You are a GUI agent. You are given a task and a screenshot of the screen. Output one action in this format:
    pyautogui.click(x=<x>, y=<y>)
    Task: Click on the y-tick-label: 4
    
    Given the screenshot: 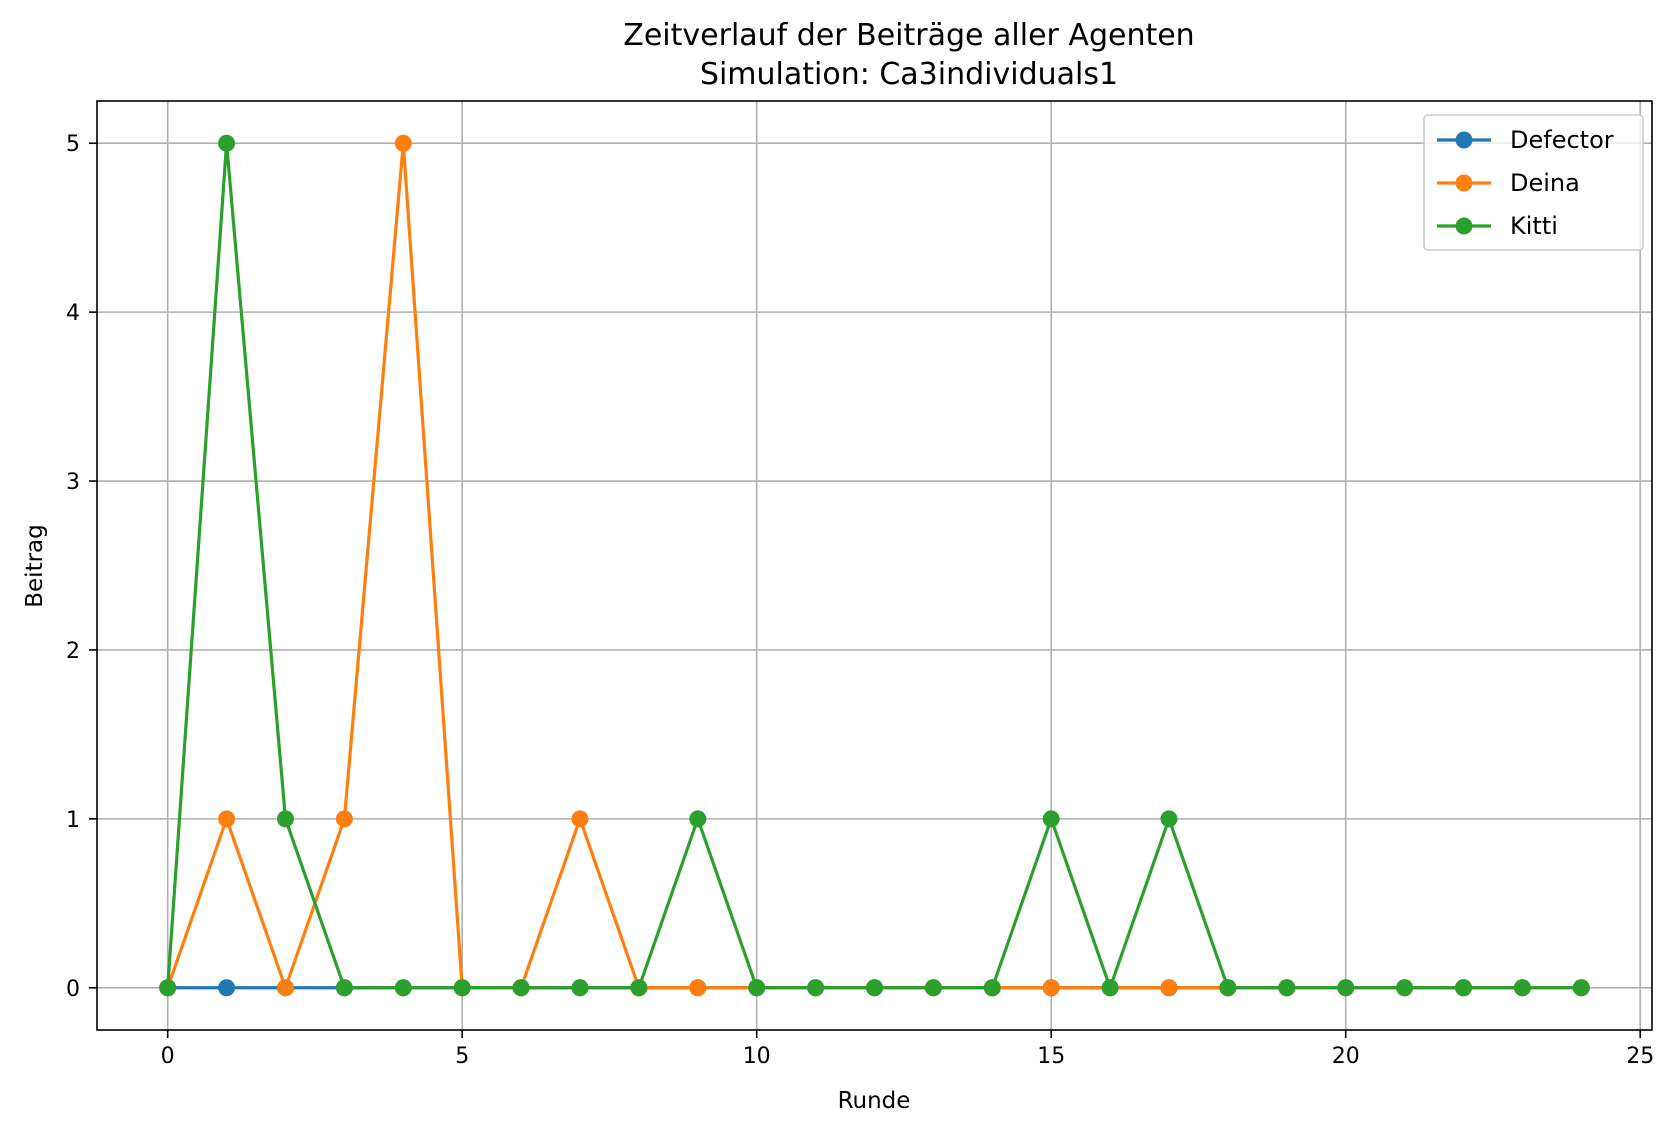 What is the action you would take?
    pyautogui.click(x=73, y=313)
    